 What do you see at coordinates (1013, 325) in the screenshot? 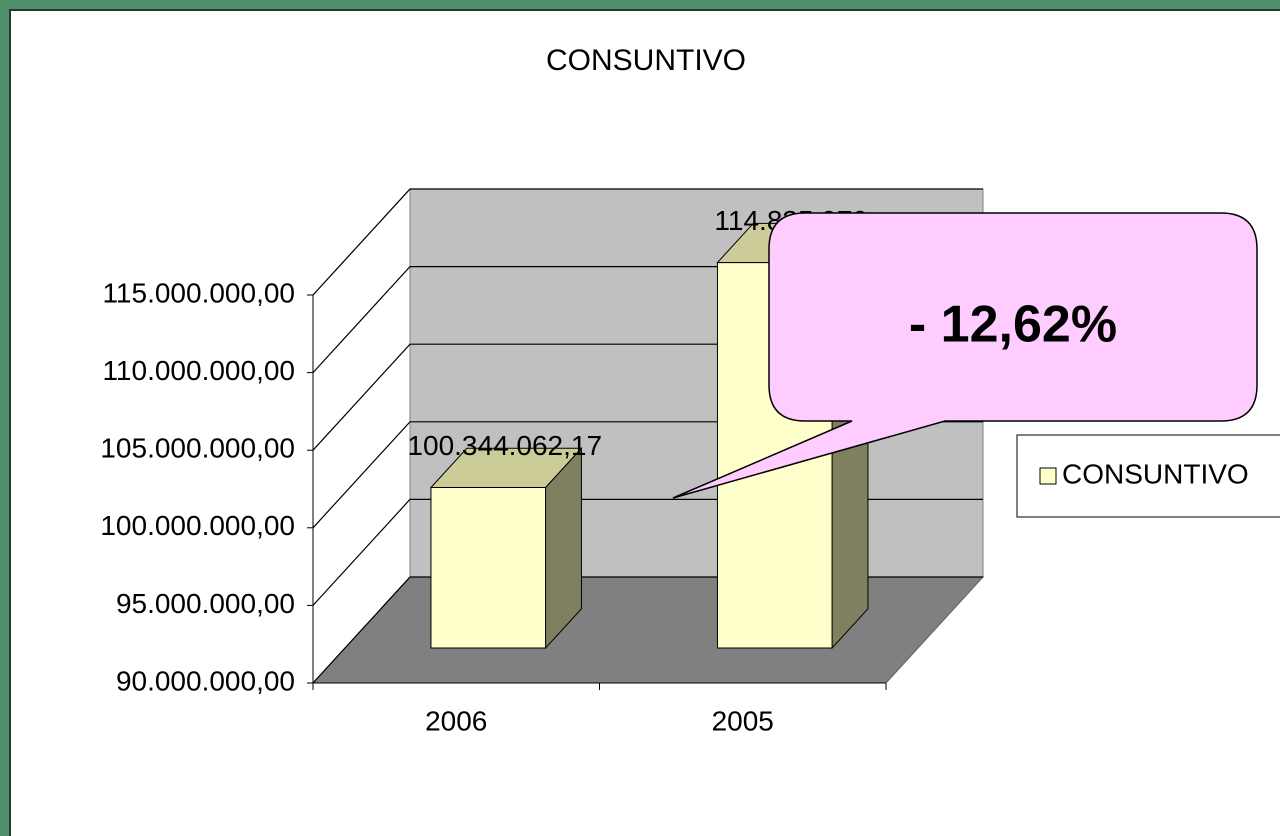
I see `callout-text: - 12,62%` at bounding box center [1013, 325].